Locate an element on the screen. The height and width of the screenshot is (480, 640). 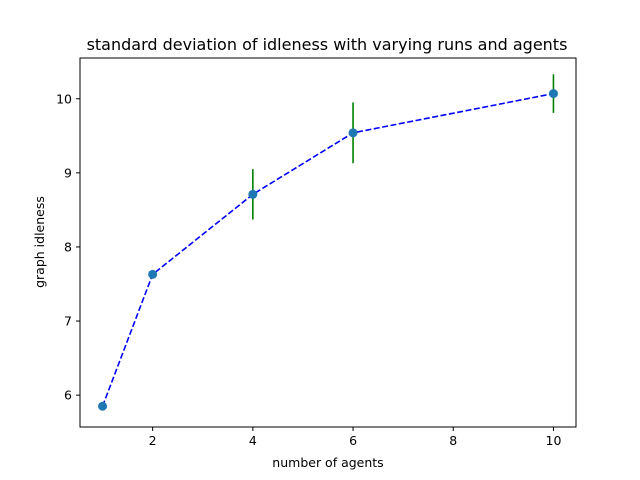
y-axis-label: graph idleness is located at coordinates (39, 242).